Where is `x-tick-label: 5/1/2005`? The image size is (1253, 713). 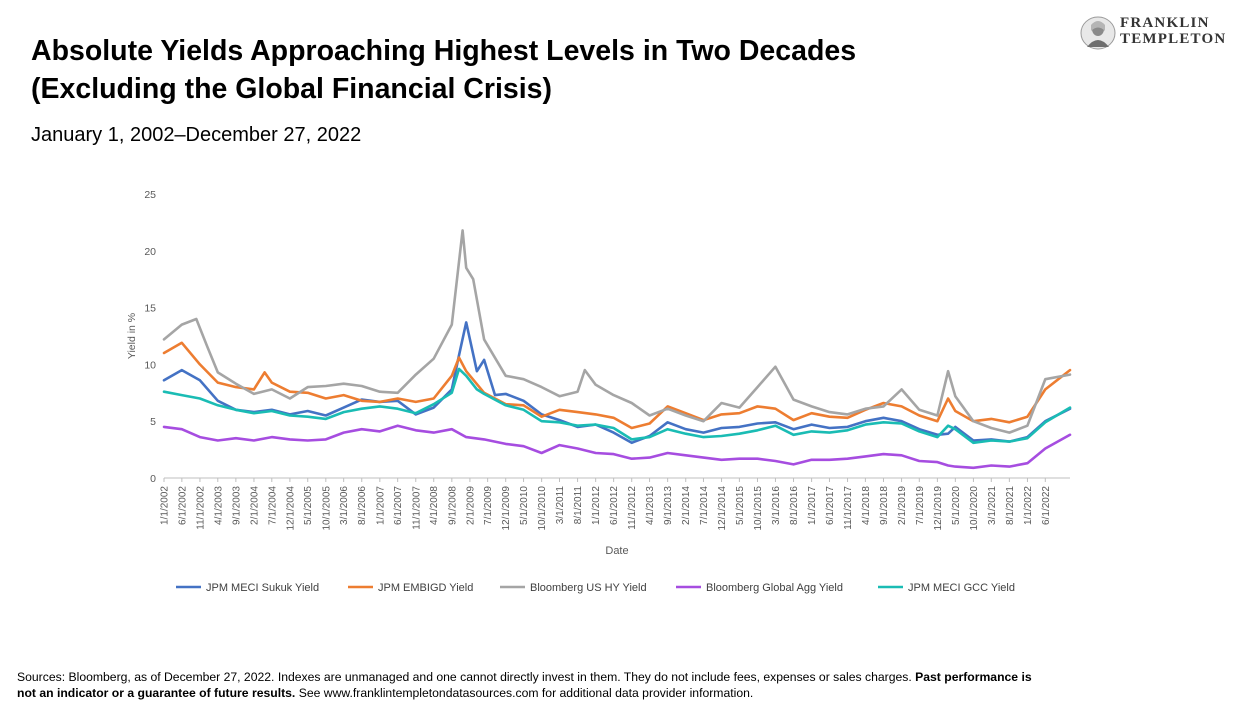 x-tick-label: 5/1/2005 is located at coordinates (308, 505).